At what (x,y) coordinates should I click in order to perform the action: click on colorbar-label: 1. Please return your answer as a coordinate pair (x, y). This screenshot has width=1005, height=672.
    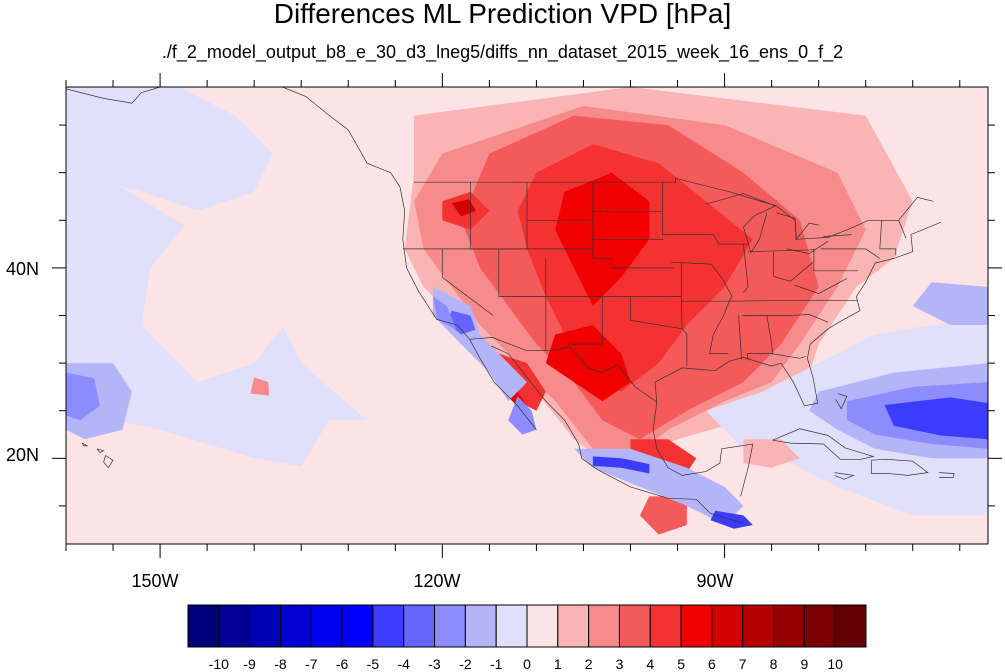
    Looking at the image, I should click on (557, 664).